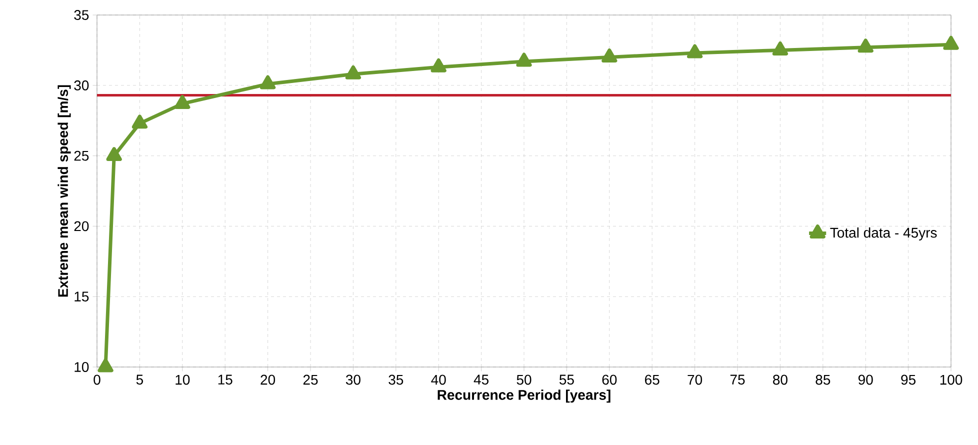  I want to click on x-tick-label: 75, so click(737, 379).